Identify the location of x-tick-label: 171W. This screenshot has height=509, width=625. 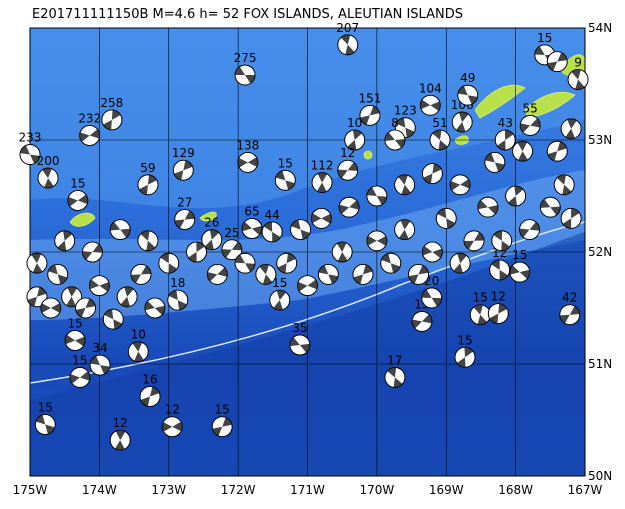
(307, 490).